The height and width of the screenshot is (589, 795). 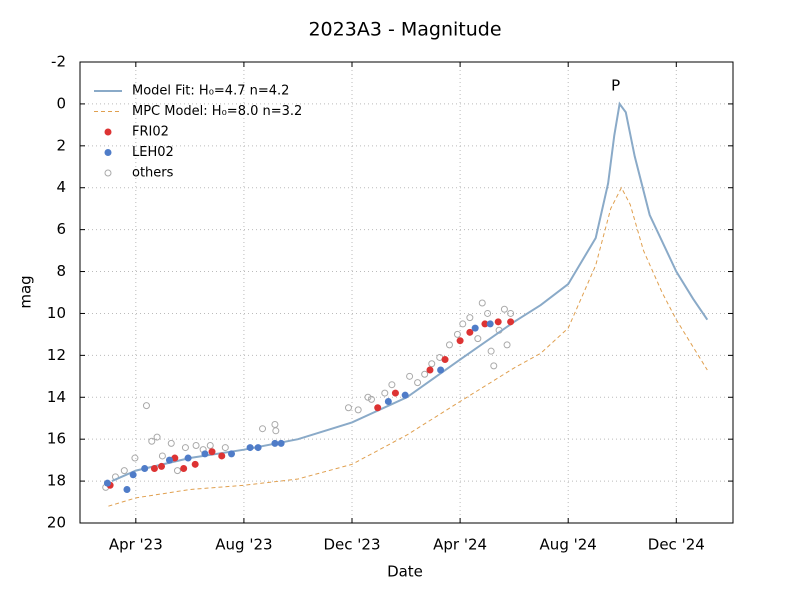 I want to click on y-tick-label: 16, so click(x=56, y=439).